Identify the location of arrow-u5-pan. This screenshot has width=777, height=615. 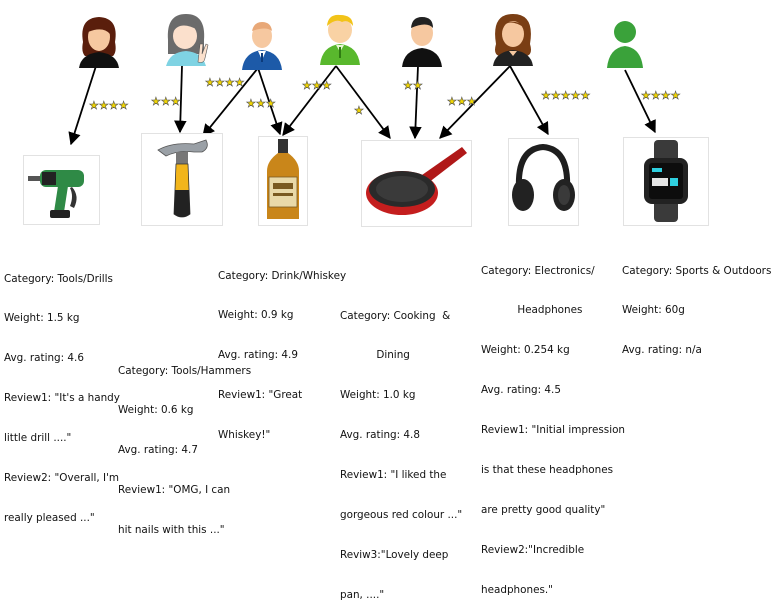
(415, 102).